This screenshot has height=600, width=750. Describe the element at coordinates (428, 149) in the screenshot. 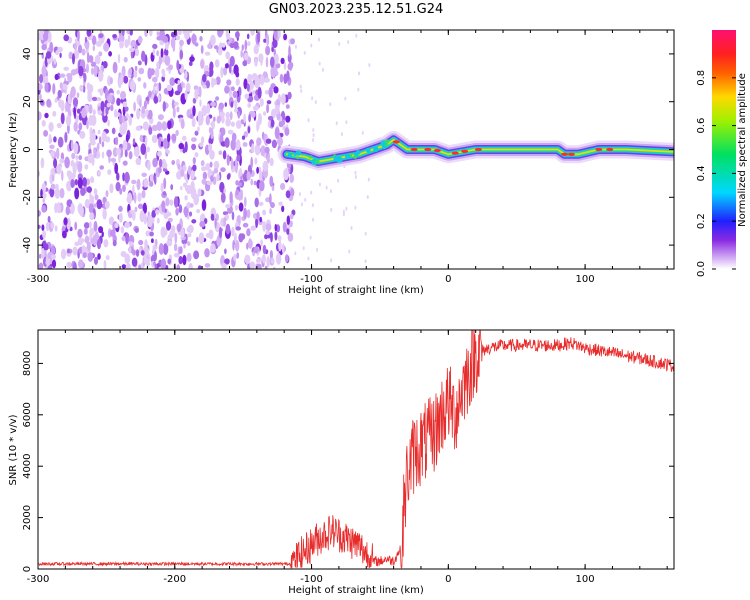

I see `signal-hotspot` at that location.